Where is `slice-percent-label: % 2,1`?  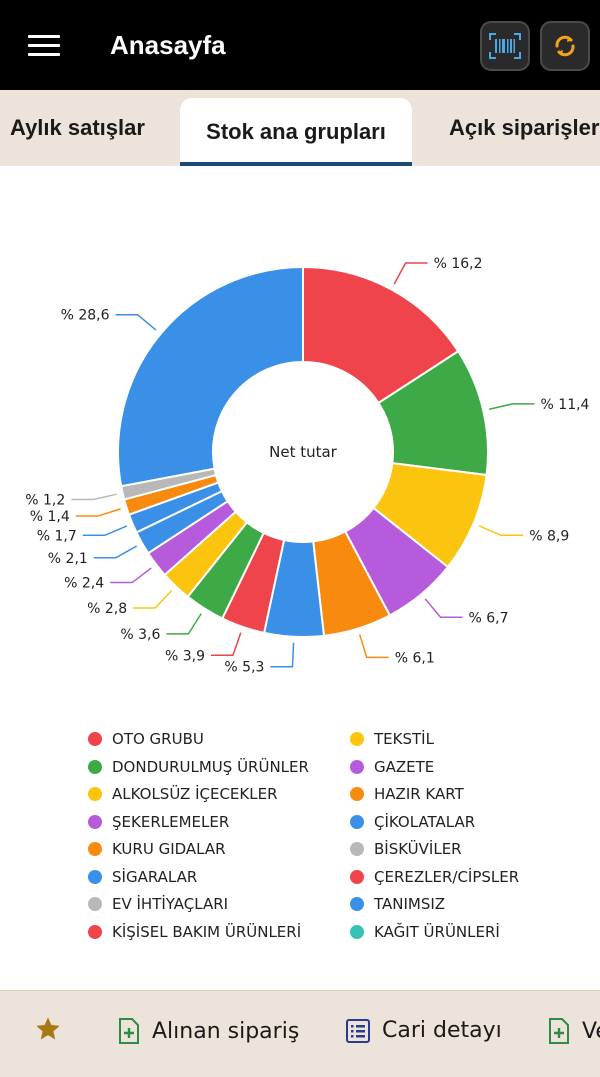 slice-percent-label: % 2,1 is located at coordinates (68, 559).